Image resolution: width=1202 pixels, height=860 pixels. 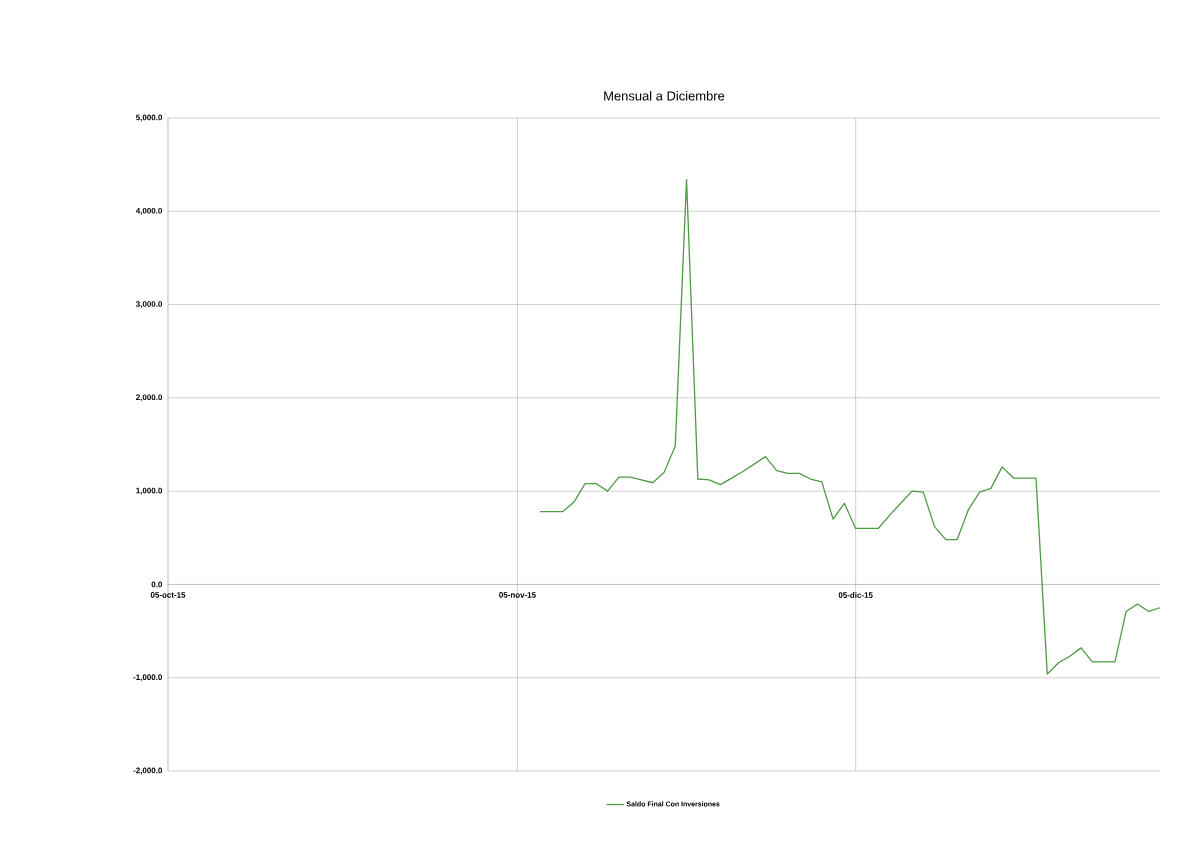 What do you see at coordinates (664, 95) in the screenshot?
I see `chart-title: Mensual a Diciembre` at bounding box center [664, 95].